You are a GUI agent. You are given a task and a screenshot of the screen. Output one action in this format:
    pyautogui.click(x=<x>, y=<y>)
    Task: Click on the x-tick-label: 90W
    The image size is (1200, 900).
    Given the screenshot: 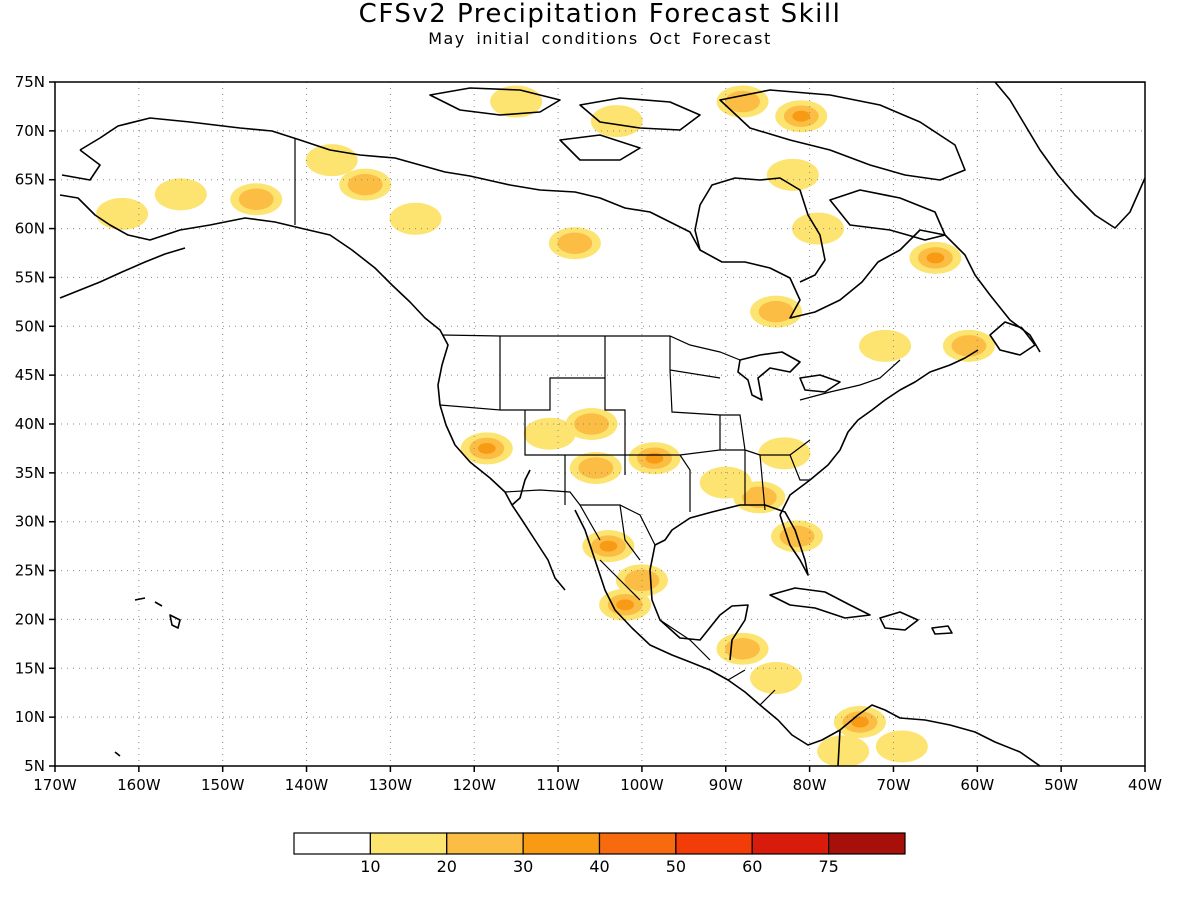 What is the action you would take?
    pyautogui.click(x=726, y=785)
    